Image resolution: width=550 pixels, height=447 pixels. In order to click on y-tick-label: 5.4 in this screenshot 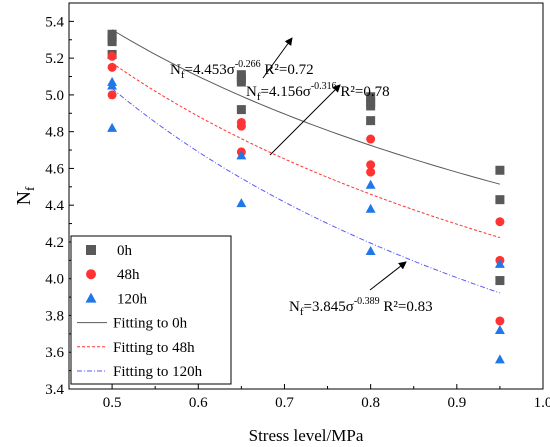, I will do `click(54, 22)`.